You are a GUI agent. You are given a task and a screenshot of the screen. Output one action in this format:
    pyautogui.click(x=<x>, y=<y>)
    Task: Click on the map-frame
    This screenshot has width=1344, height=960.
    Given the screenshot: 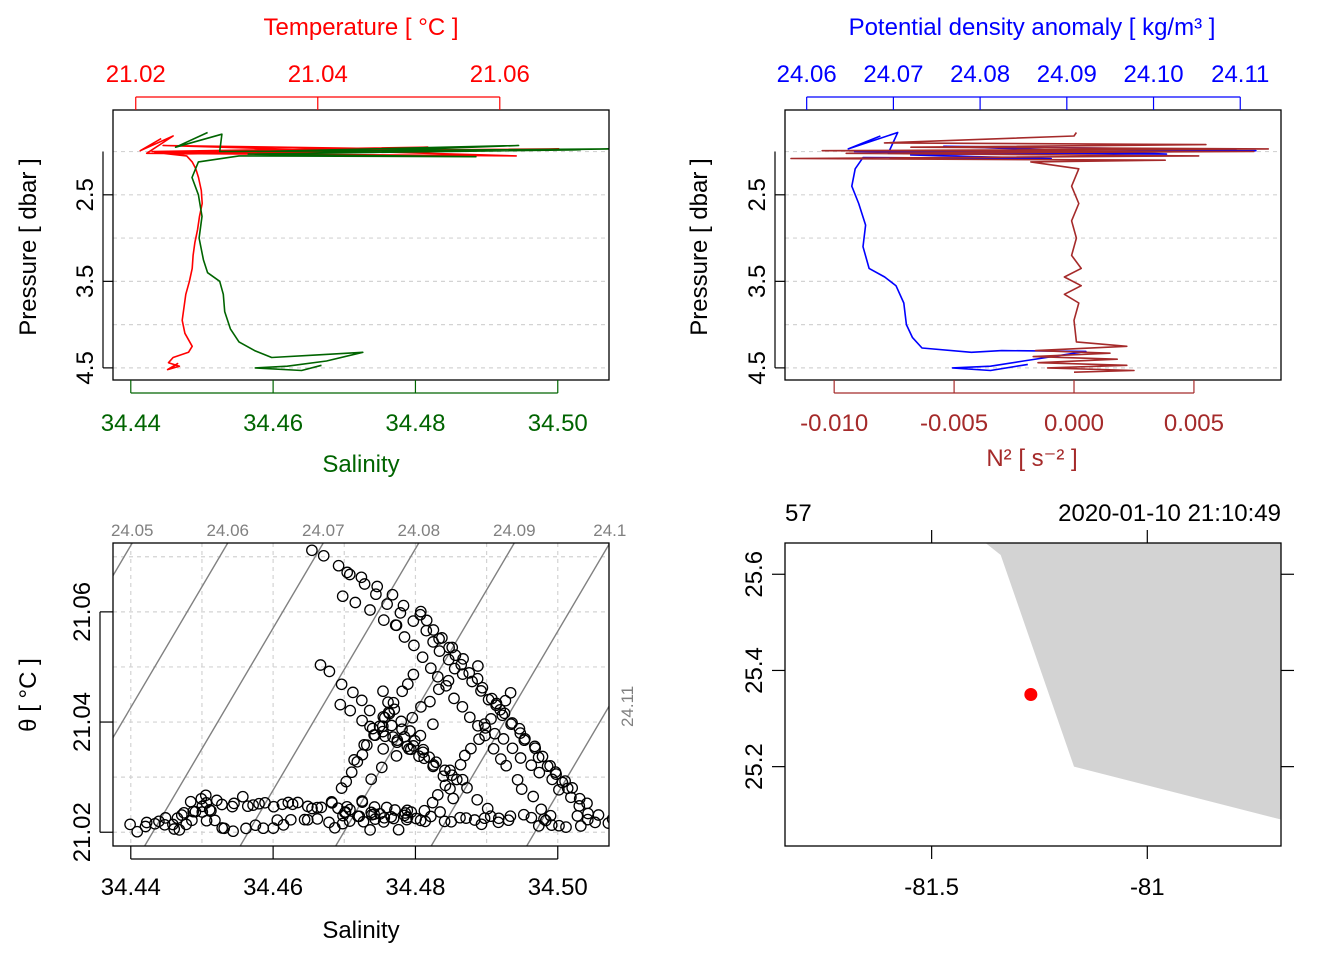 What is the action you would take?
    pyautogui.click(x=1033, y=694)
    